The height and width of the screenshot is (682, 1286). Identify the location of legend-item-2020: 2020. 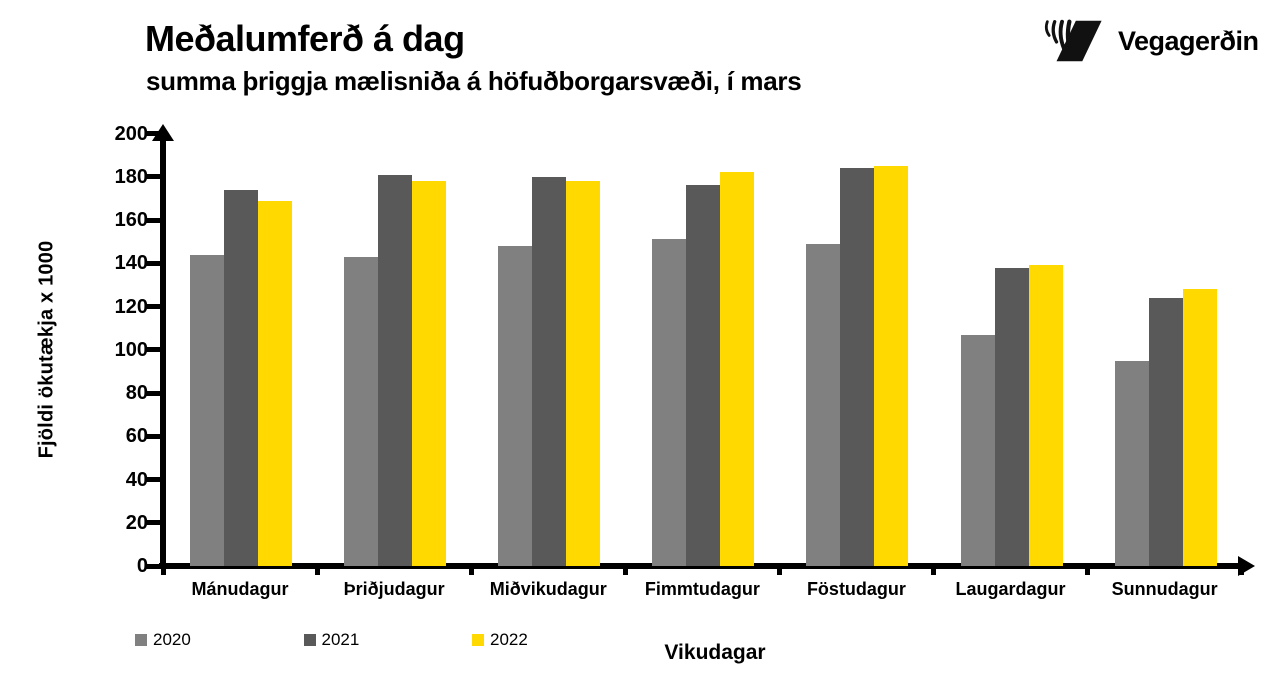
(163, 640).